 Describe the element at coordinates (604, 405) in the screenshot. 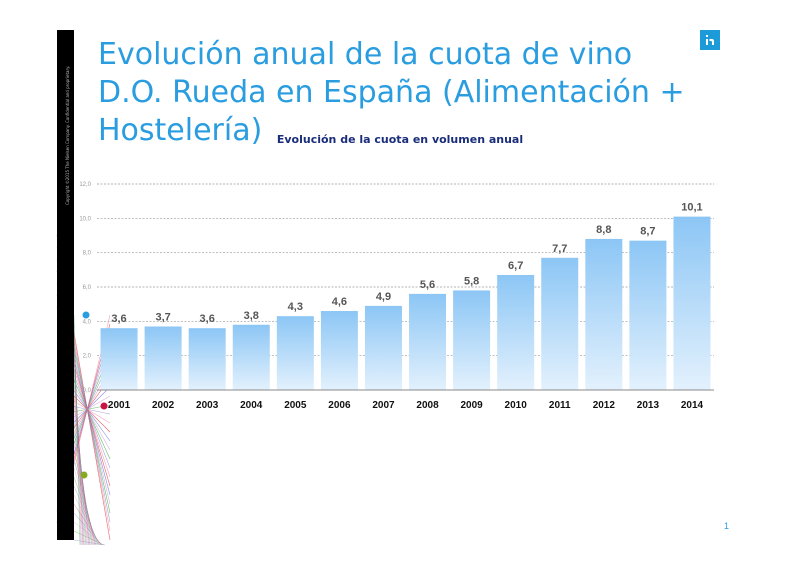

I see `x-tick-label: 2012` at that location.